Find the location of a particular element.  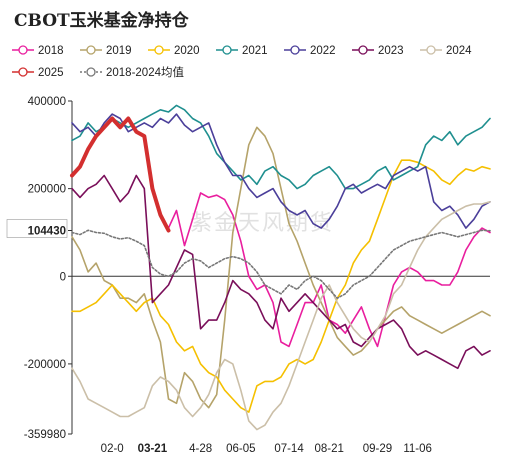

legend-label: 2025 is located at coordinates (51, 73).